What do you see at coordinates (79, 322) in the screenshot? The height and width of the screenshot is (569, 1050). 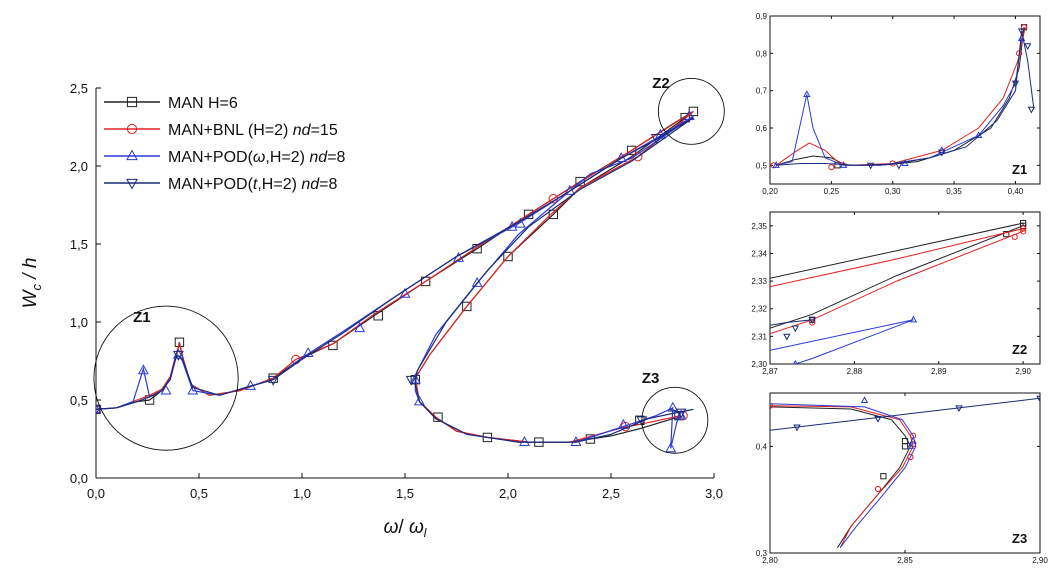 I see `y-tick-label-main: 1,0` at bounding box center [79, 322].